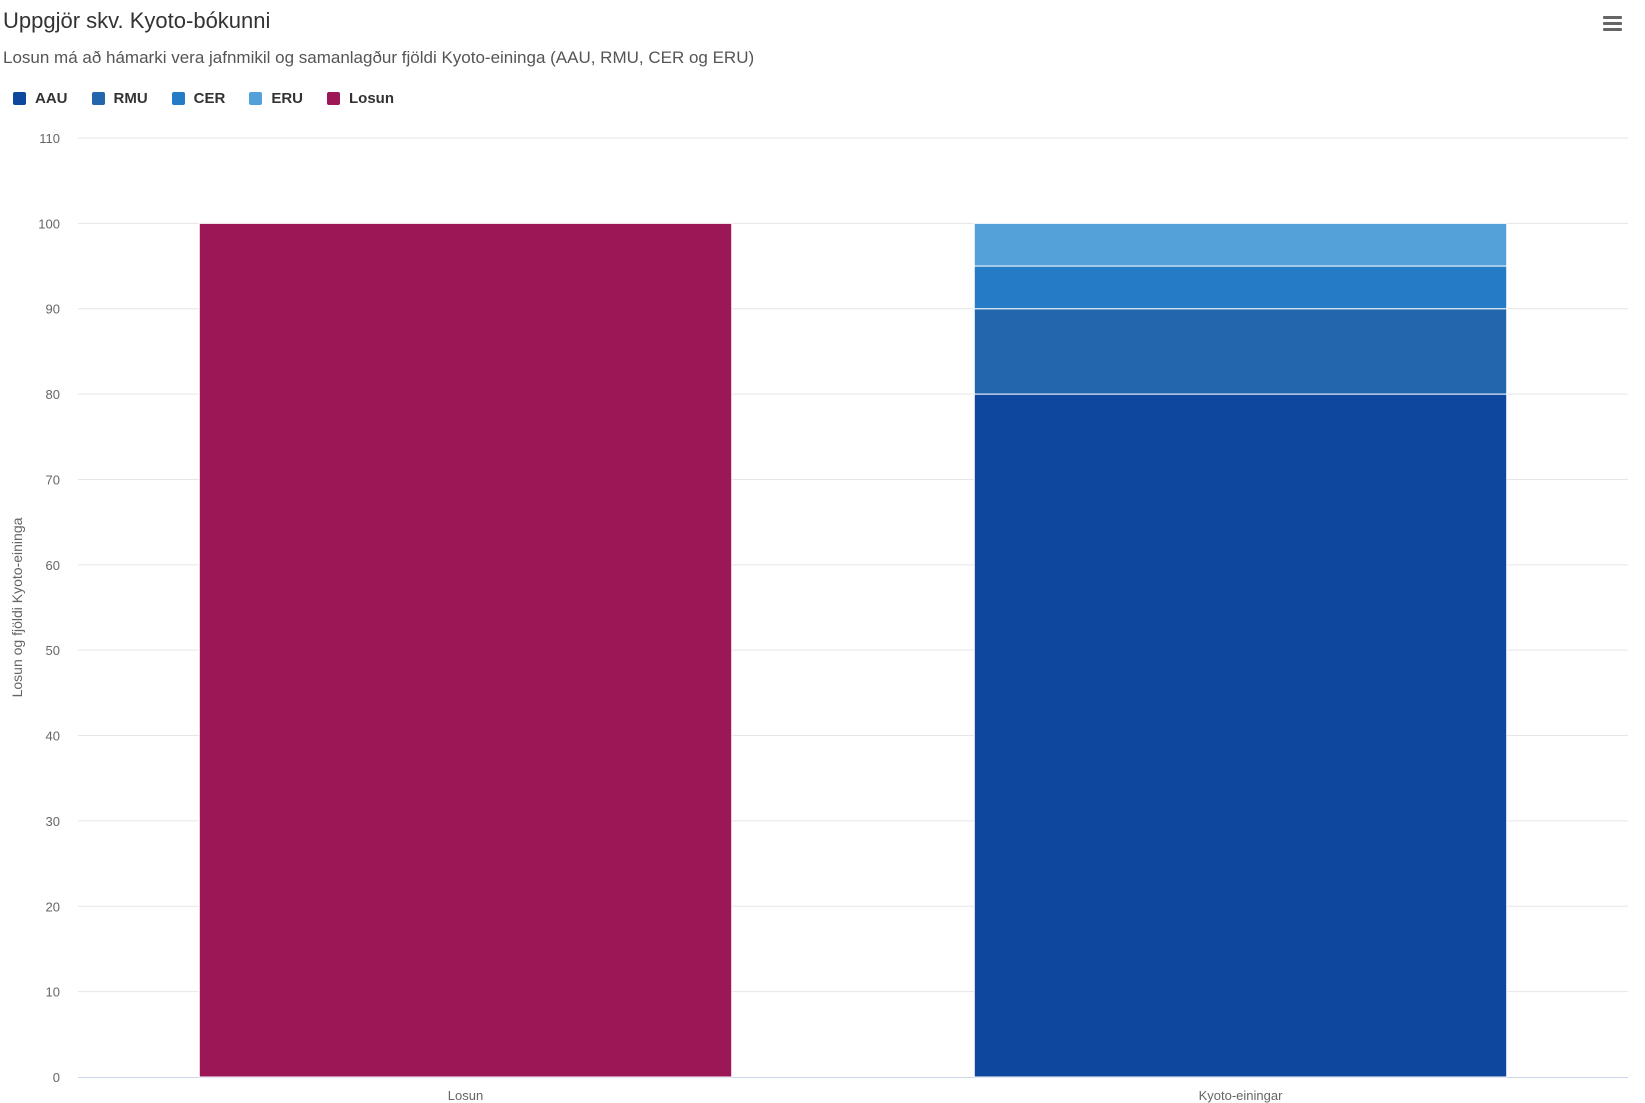  Describe the element at coordinates (53, 479) in the screenshot. I see `y-tick-label: 70` at that location.